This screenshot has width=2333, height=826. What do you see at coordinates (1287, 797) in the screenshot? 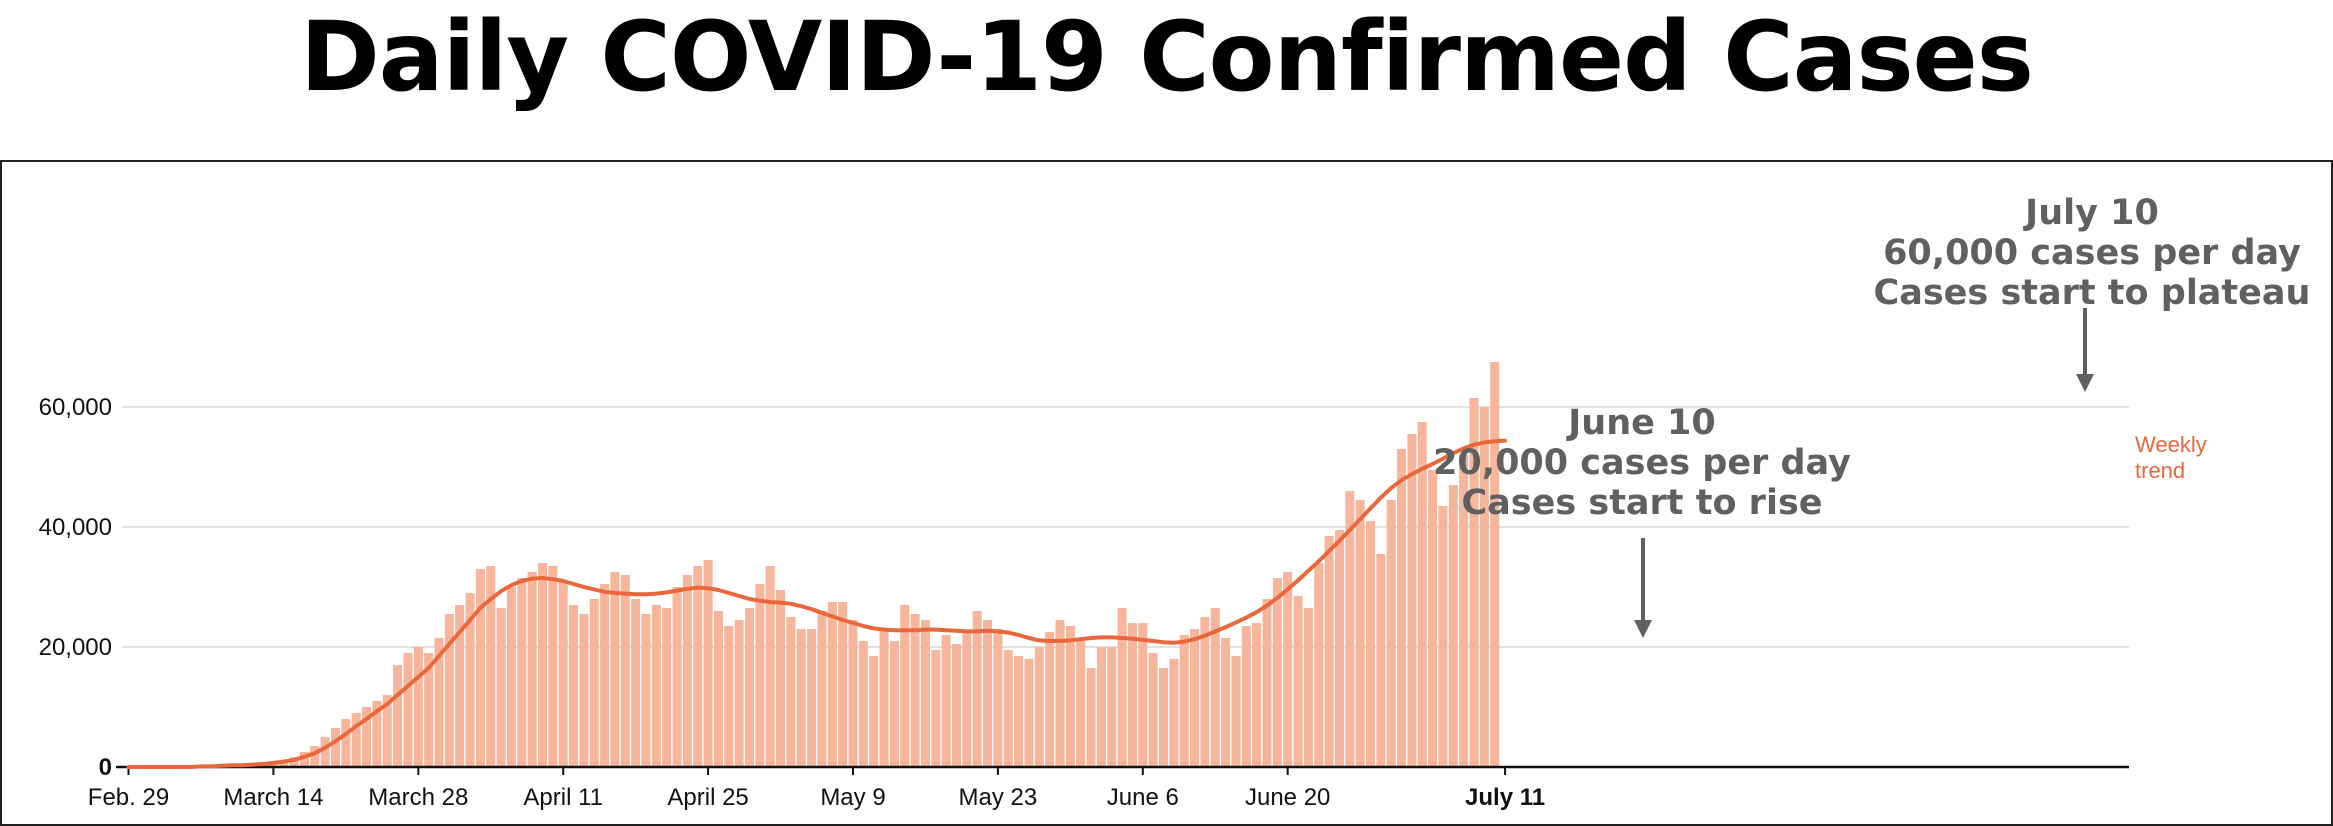
I see `x-tick-label: June 20` at bounding box center [1287, 797].